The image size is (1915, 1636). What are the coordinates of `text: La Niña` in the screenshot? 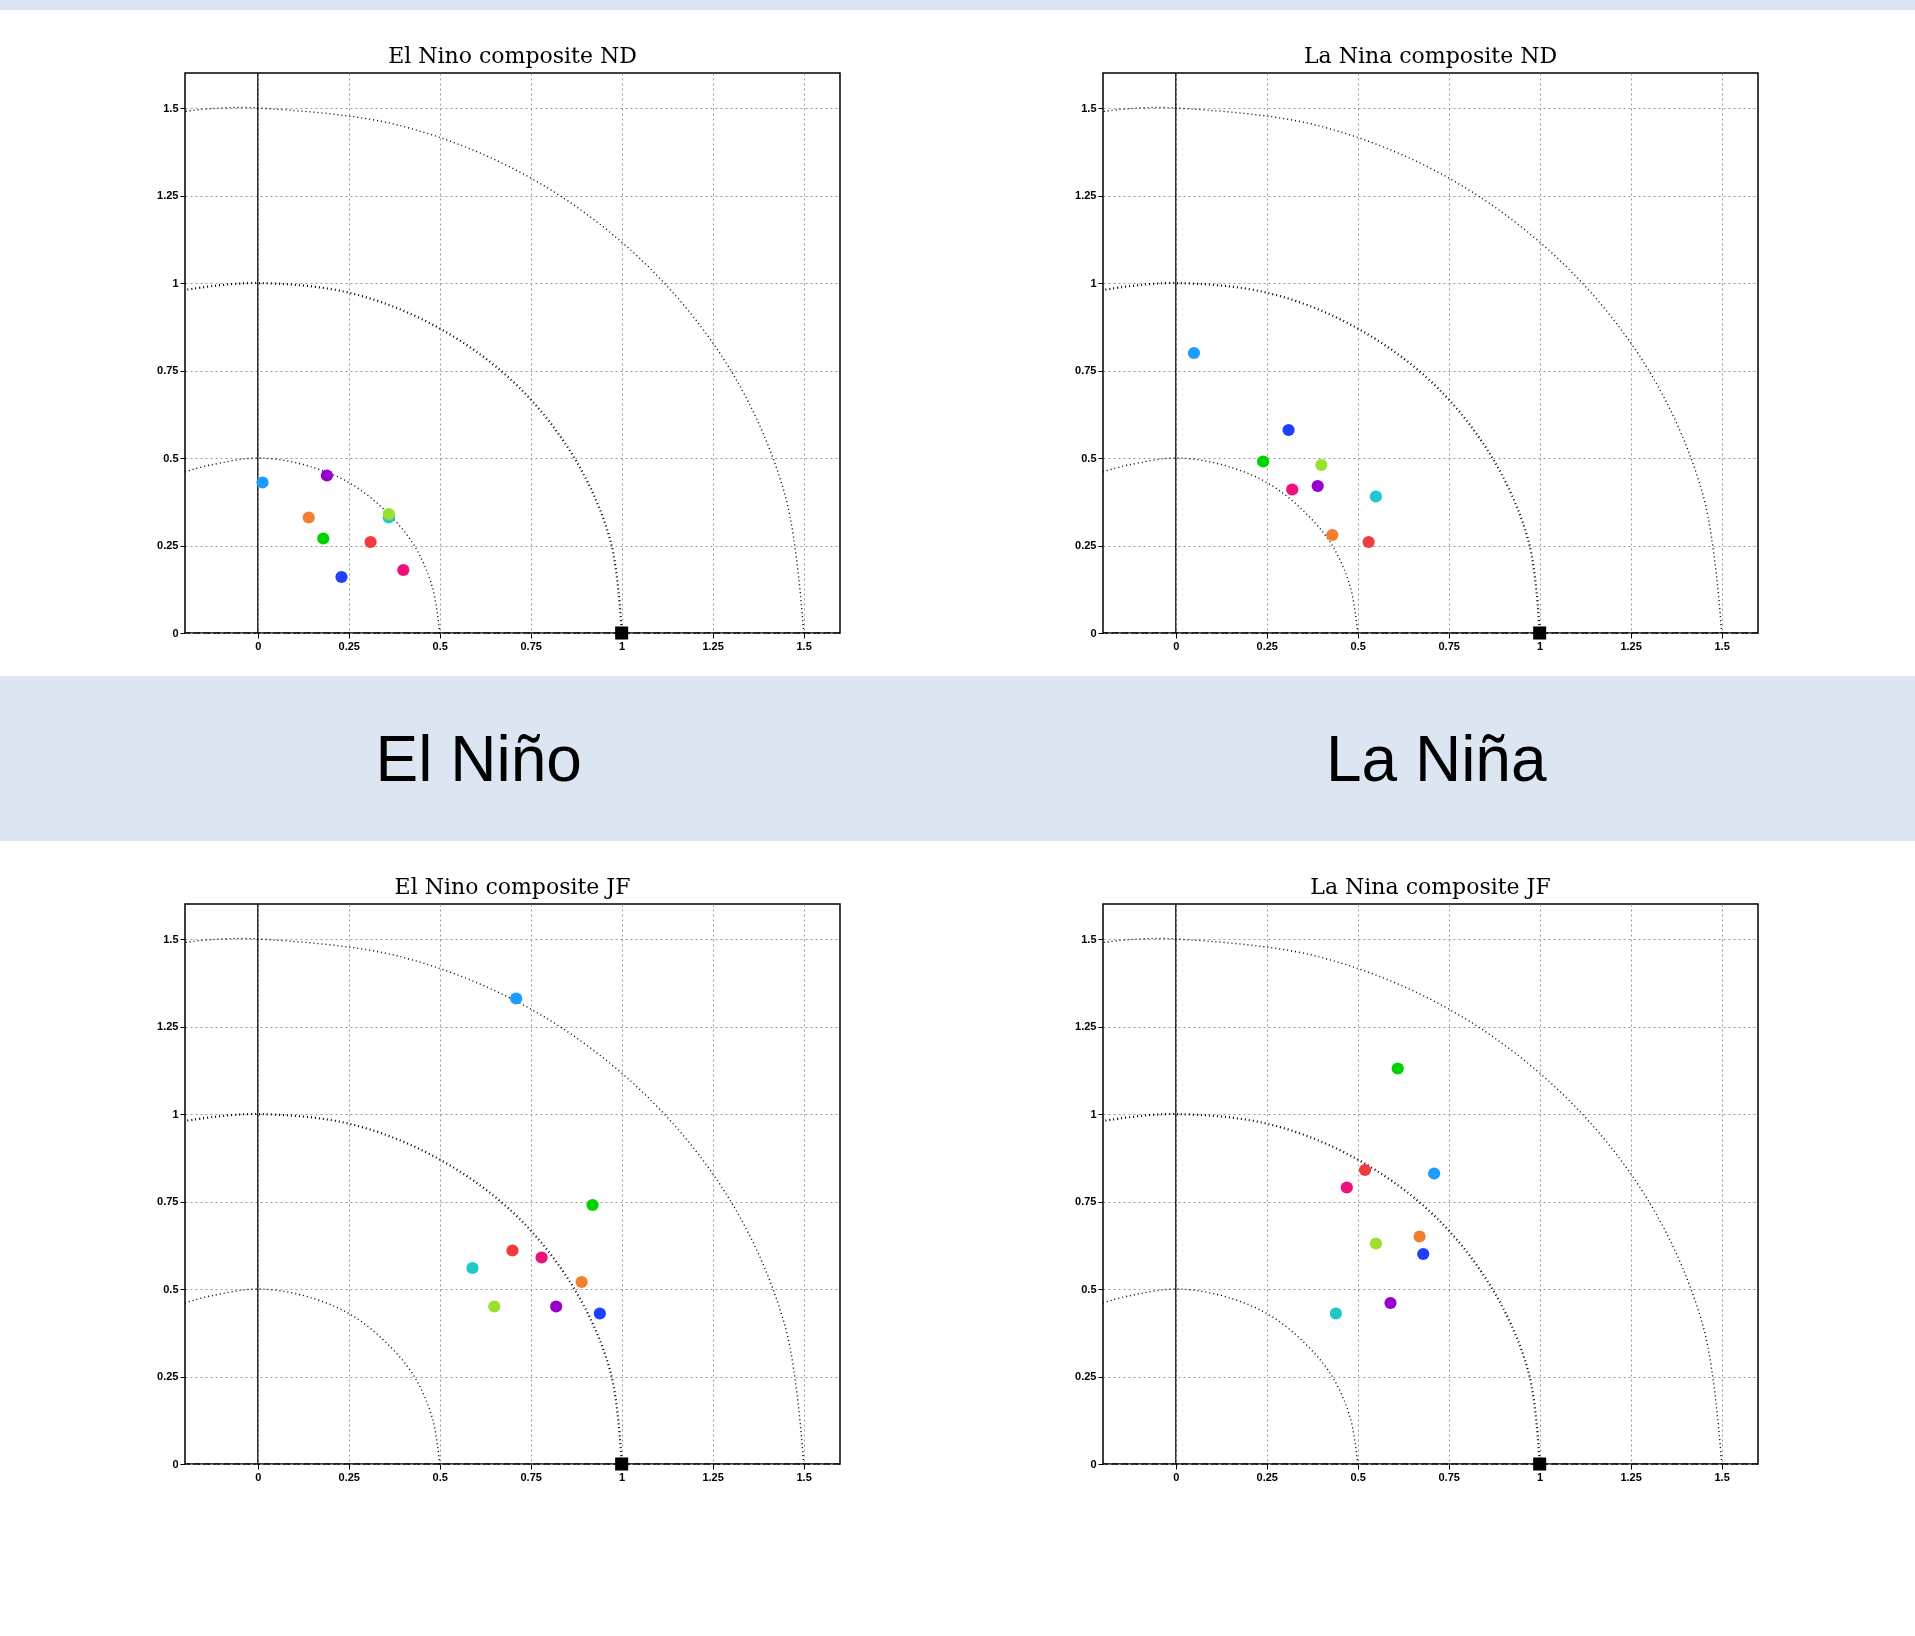 It's located at (1436, 758).